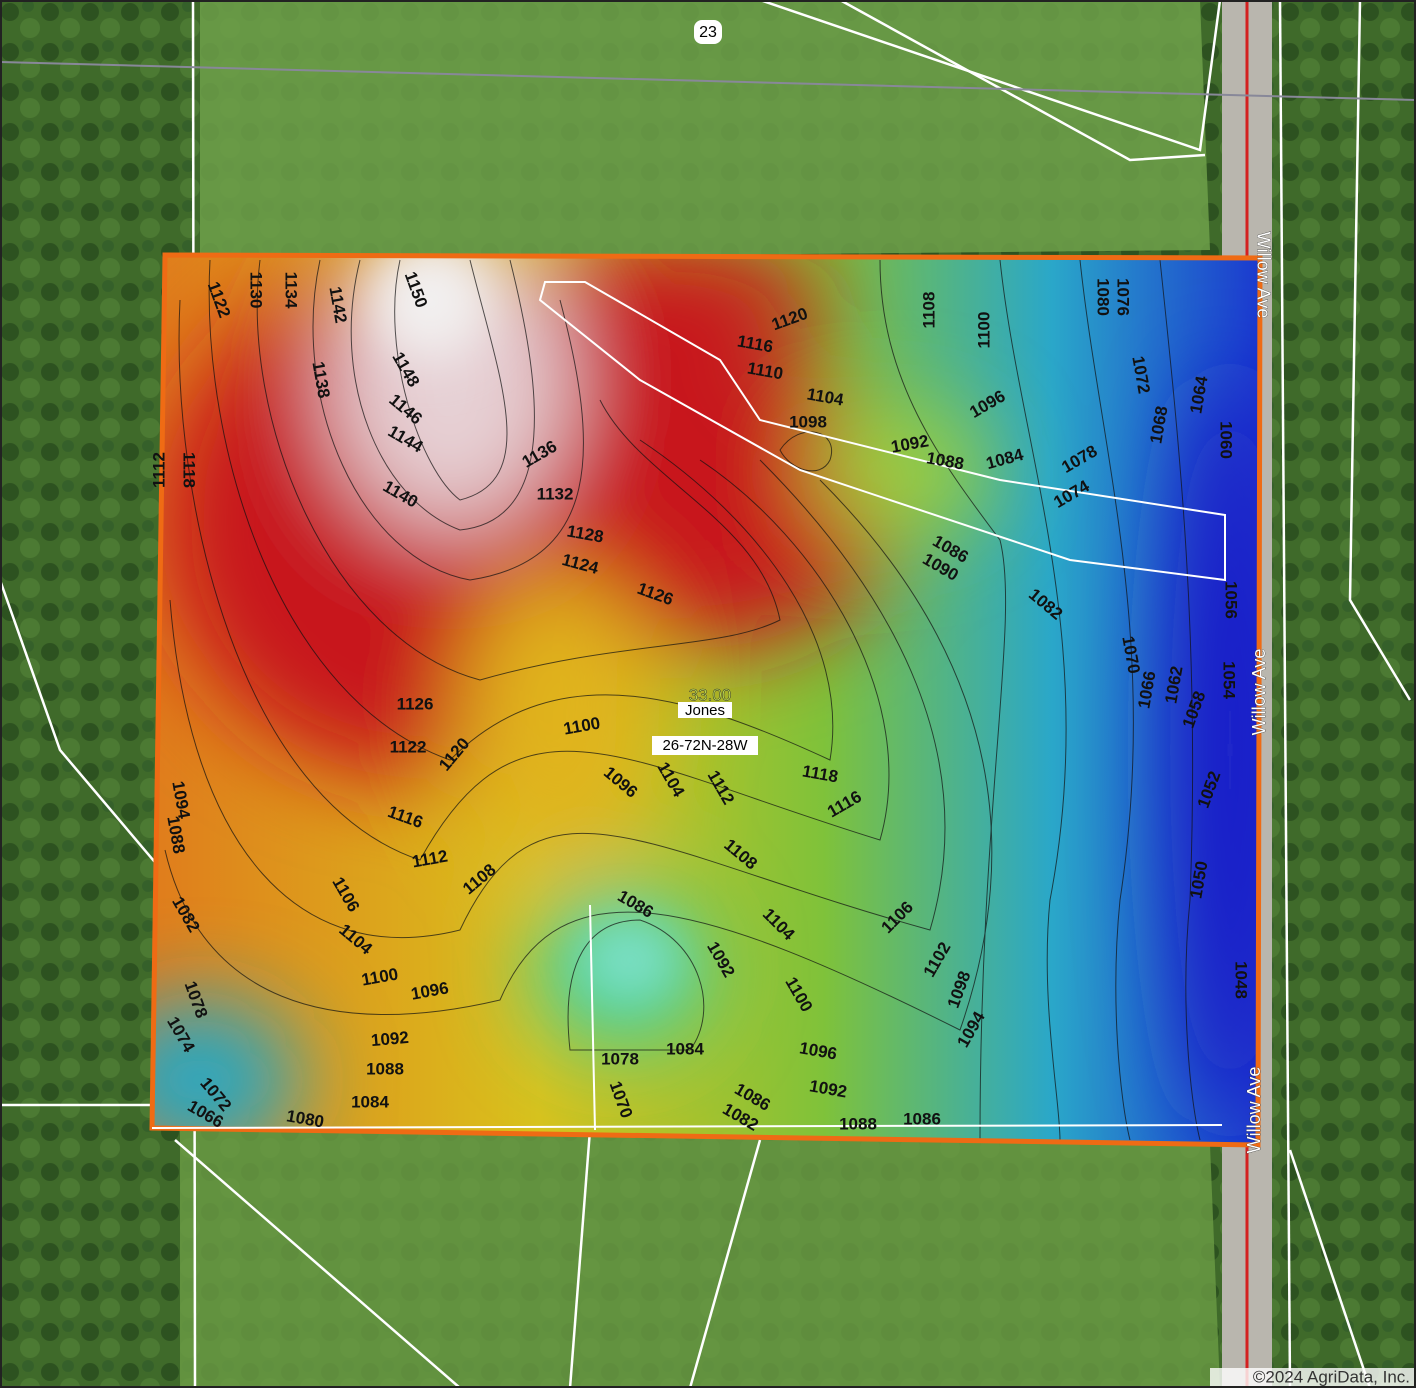 The height and width of the screenshot is (1388, 1416). What do you see at coordinates (189, 470) in the screenshot?
I see `contour-label: 1118` at bounding box center [189, 470].